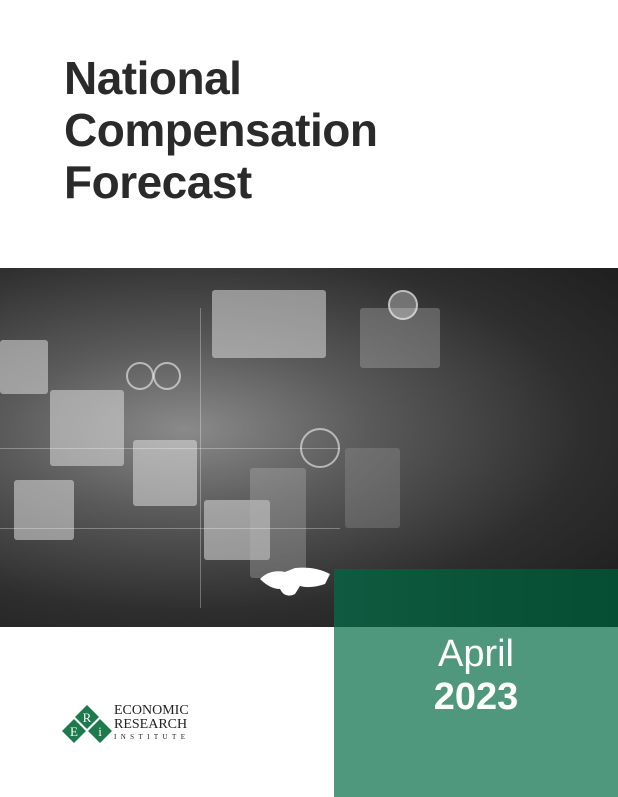 Image resolution: width=618 pixels, height=797 pixels. I want to click on svg-text: E, so click(74, 731).